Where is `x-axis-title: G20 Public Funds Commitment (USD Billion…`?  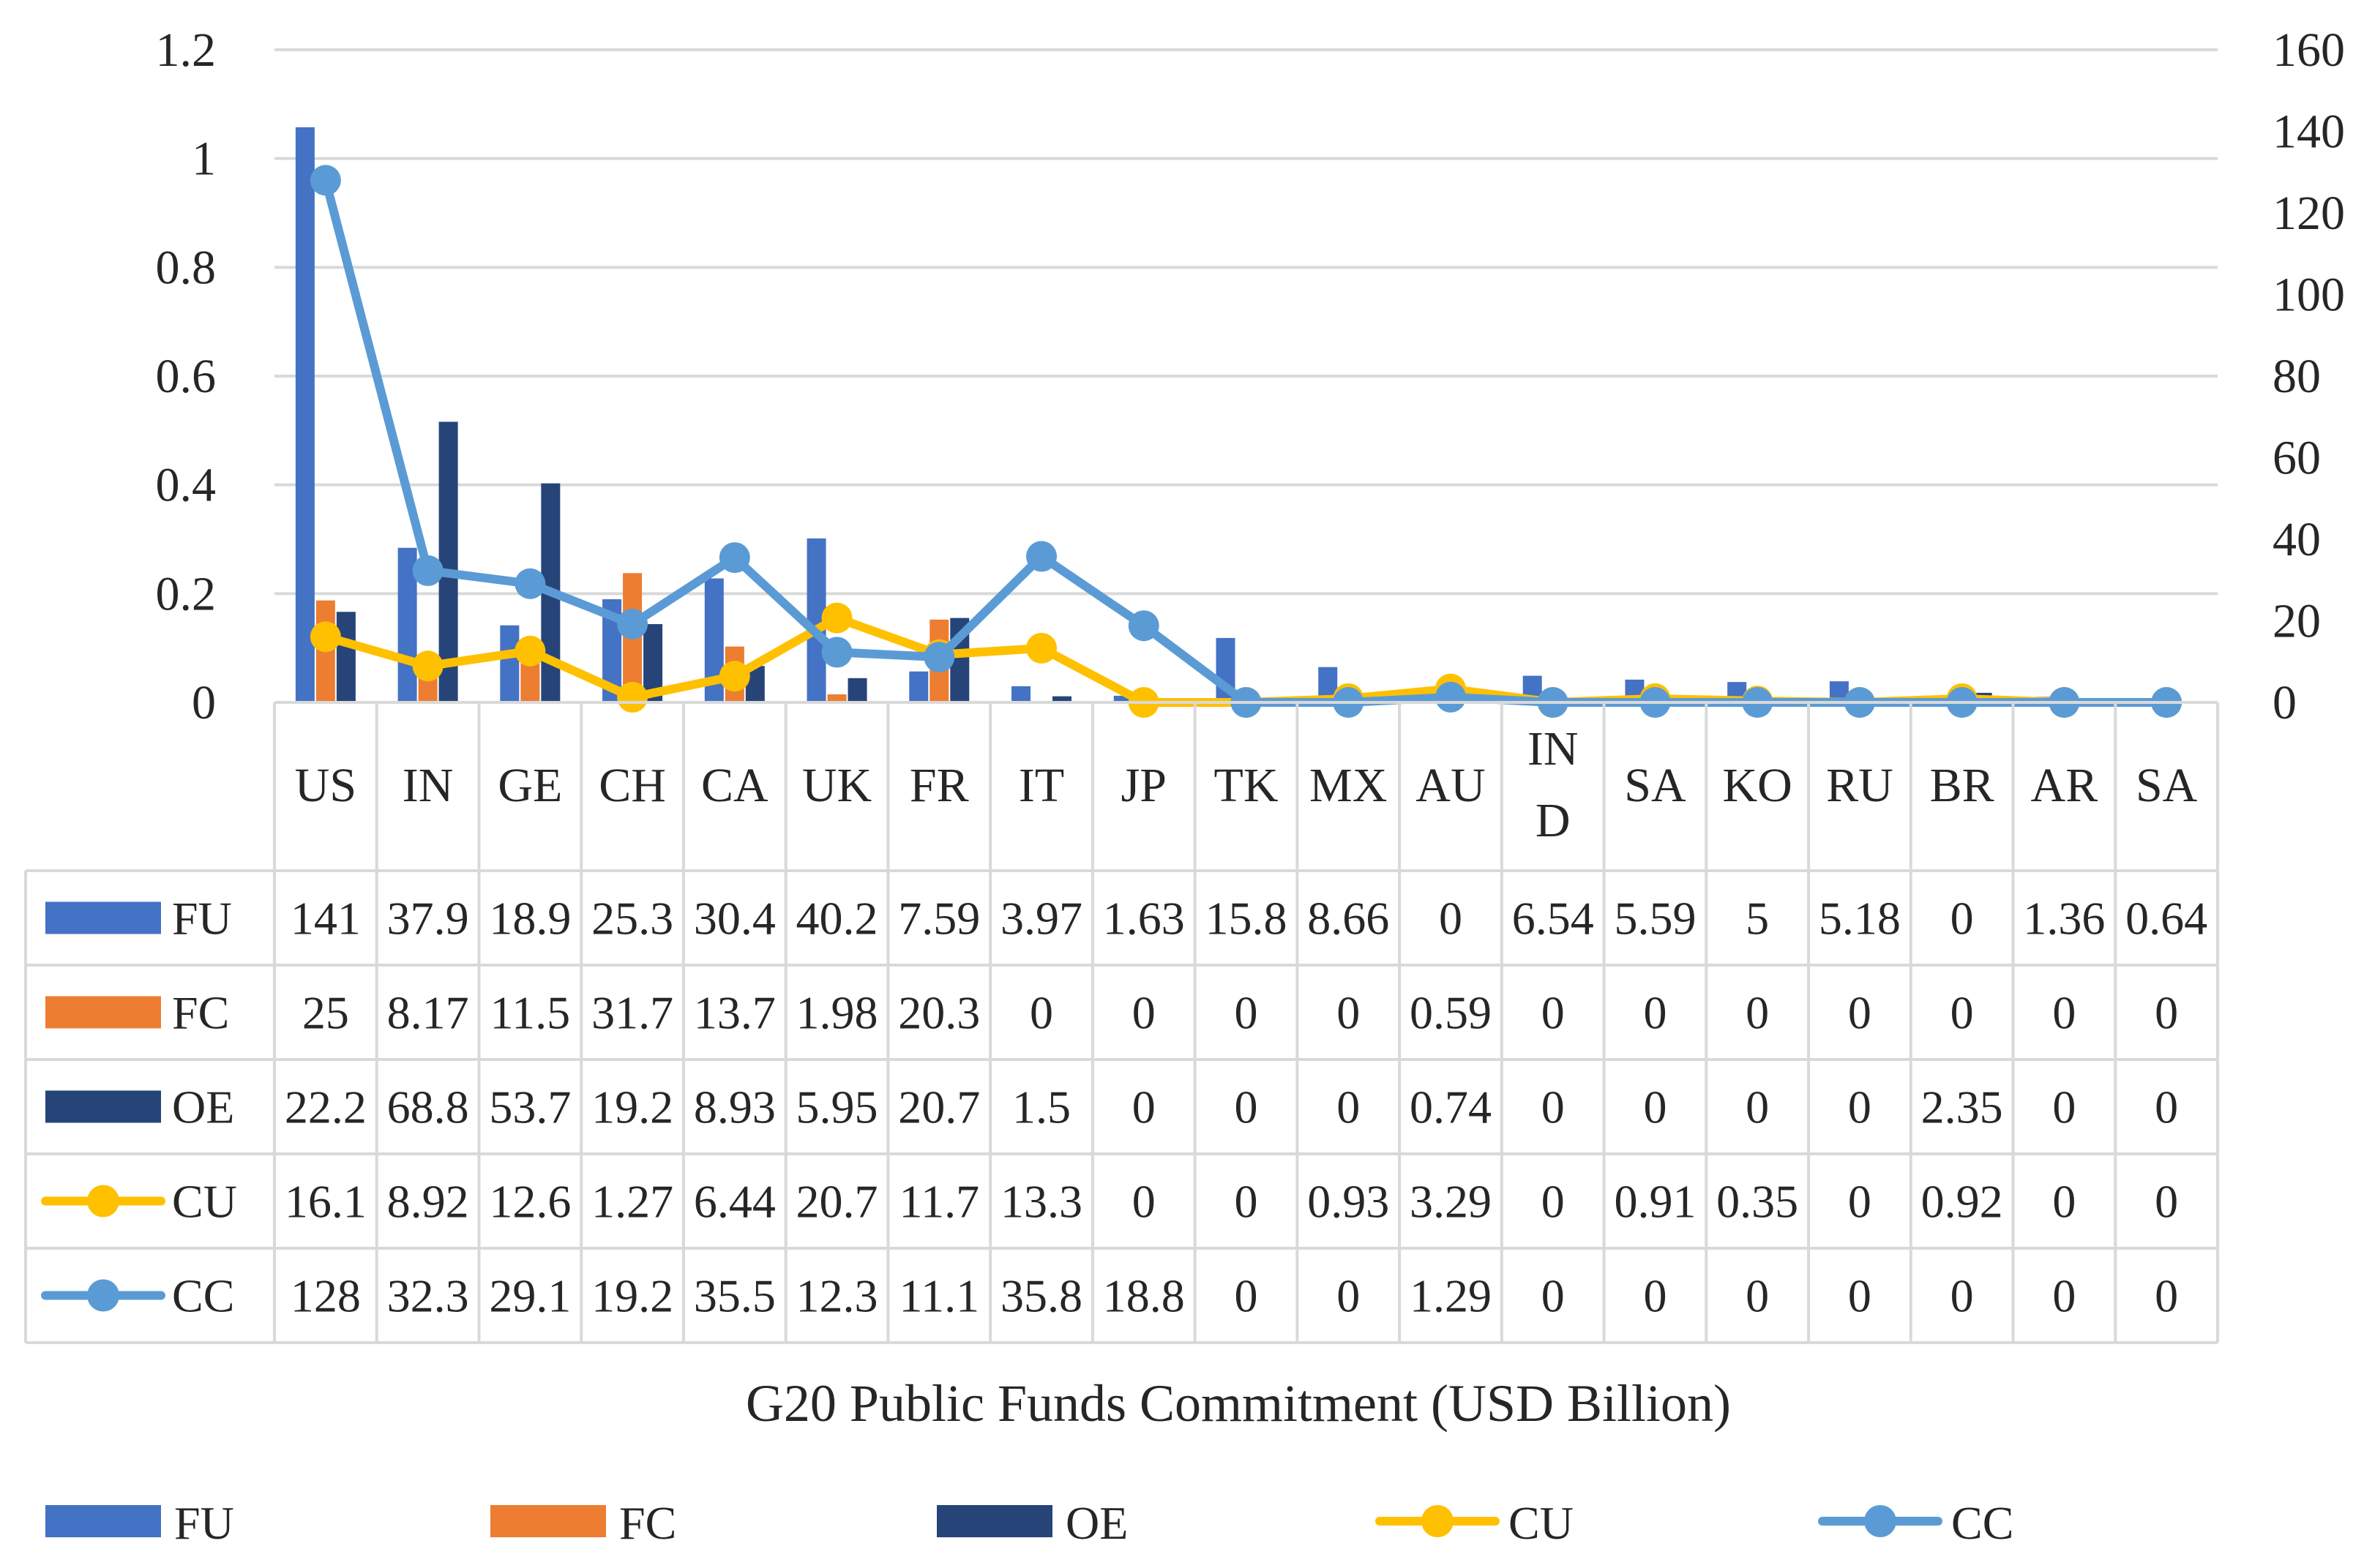 x-axis-title: G20 Public Funds Commitment (USD Billion… is located at coordinates (1239, 1404).